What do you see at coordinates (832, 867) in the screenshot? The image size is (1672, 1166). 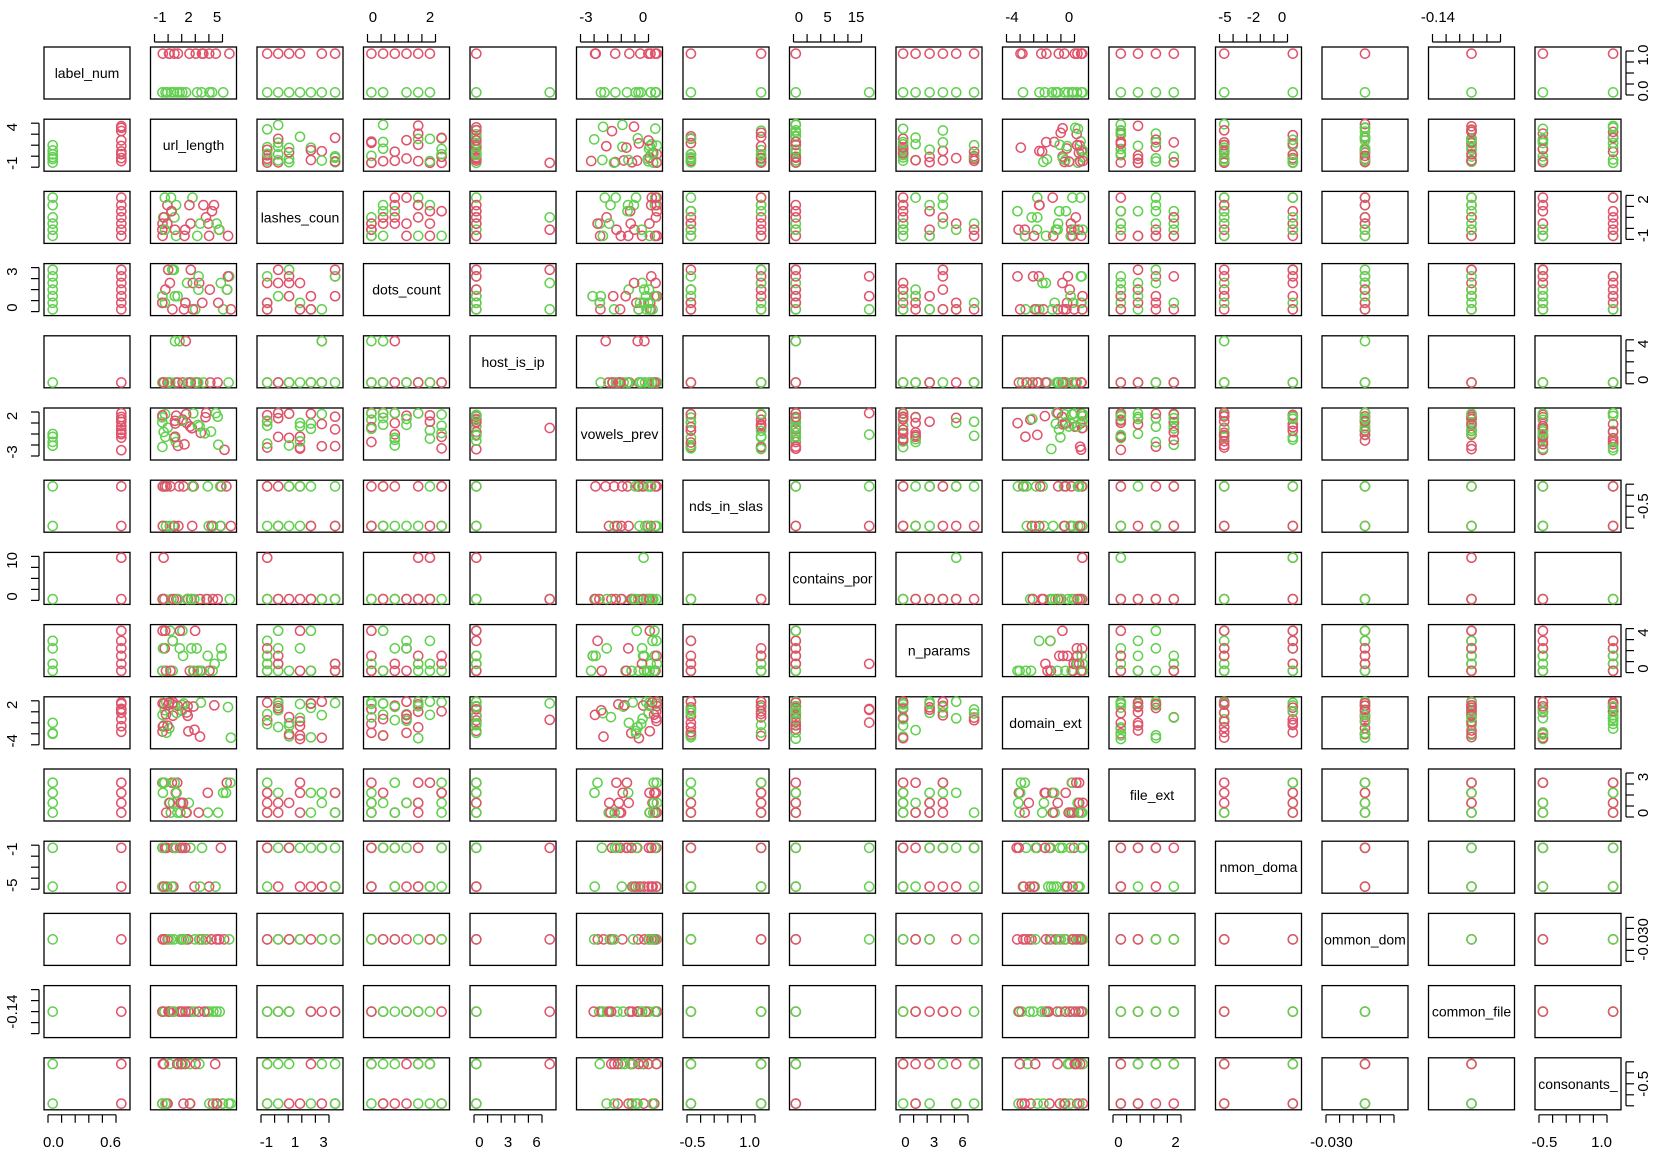 I see `scatter-panel-common_domain-vs-contains_port` at bounding box center [832, 867].